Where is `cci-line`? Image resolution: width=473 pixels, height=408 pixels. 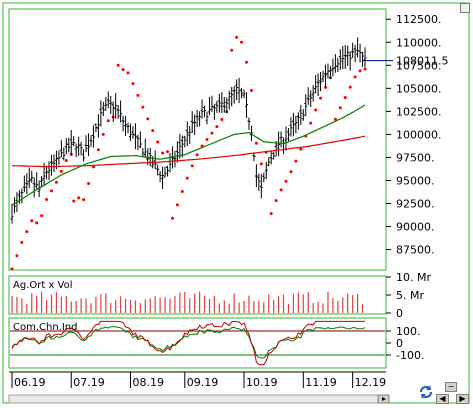
cci-line is located at coordinates (188, 343).